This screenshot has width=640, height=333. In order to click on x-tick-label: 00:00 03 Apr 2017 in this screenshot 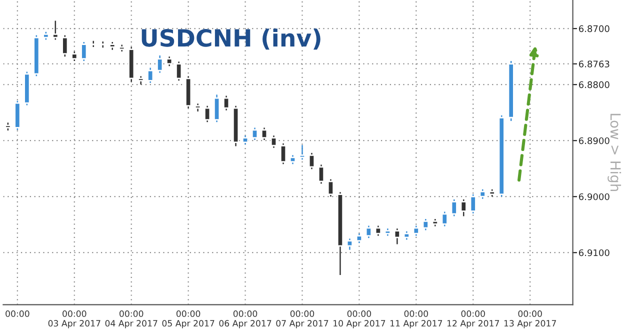, I will do `click(74, 319)`.